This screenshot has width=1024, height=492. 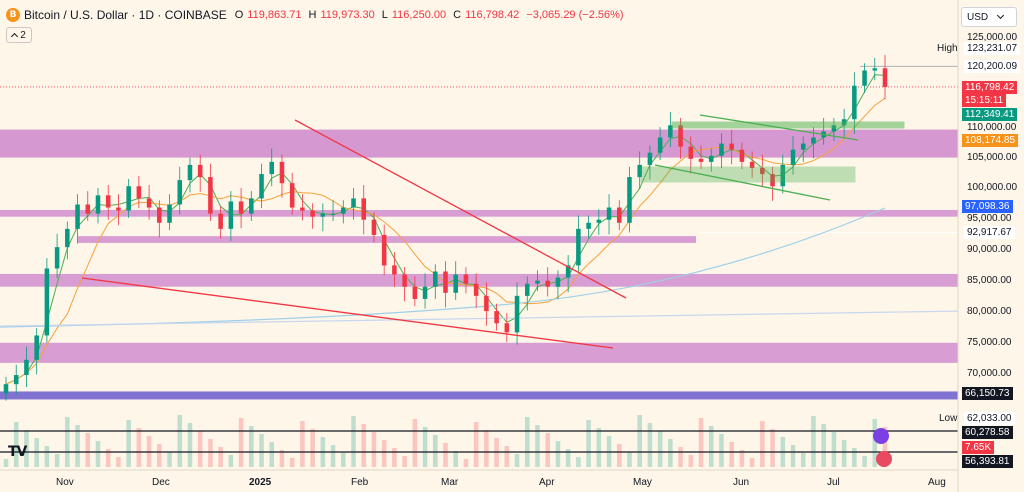 I want to click on channel-upper, so click(x=779, y=127).